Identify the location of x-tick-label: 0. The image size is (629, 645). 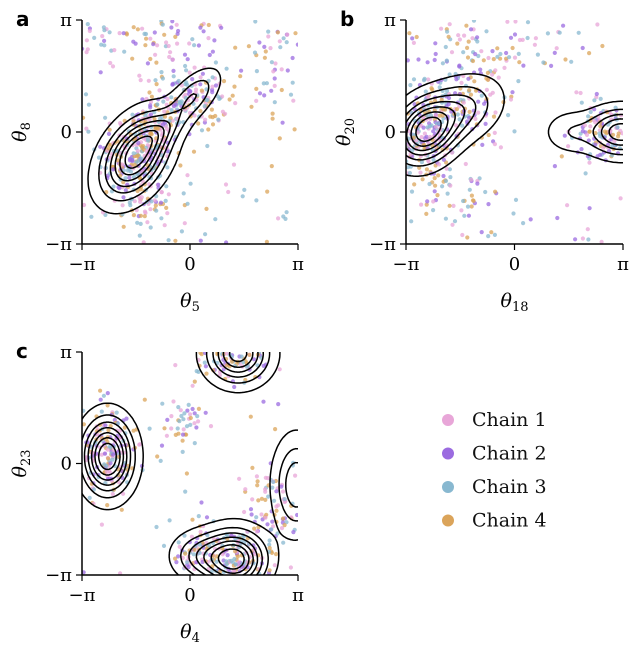
(189, 595).